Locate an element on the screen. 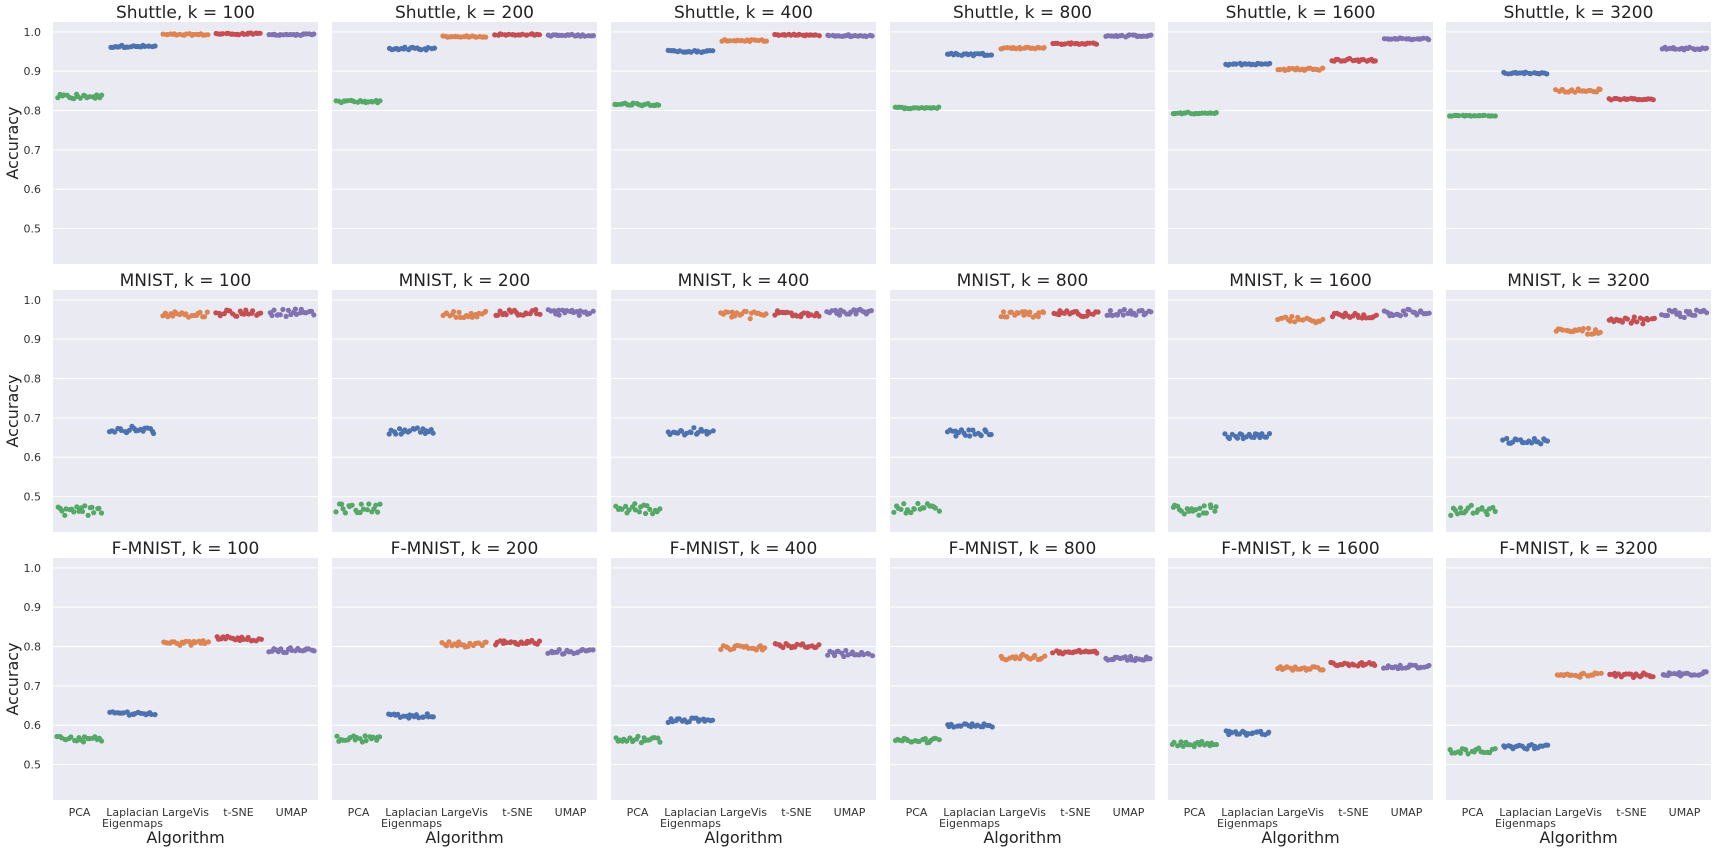 Image resolution: width=1718 pixels, height=858 pixels. x-tick-label: PCA is located at coordinates (638, 812).